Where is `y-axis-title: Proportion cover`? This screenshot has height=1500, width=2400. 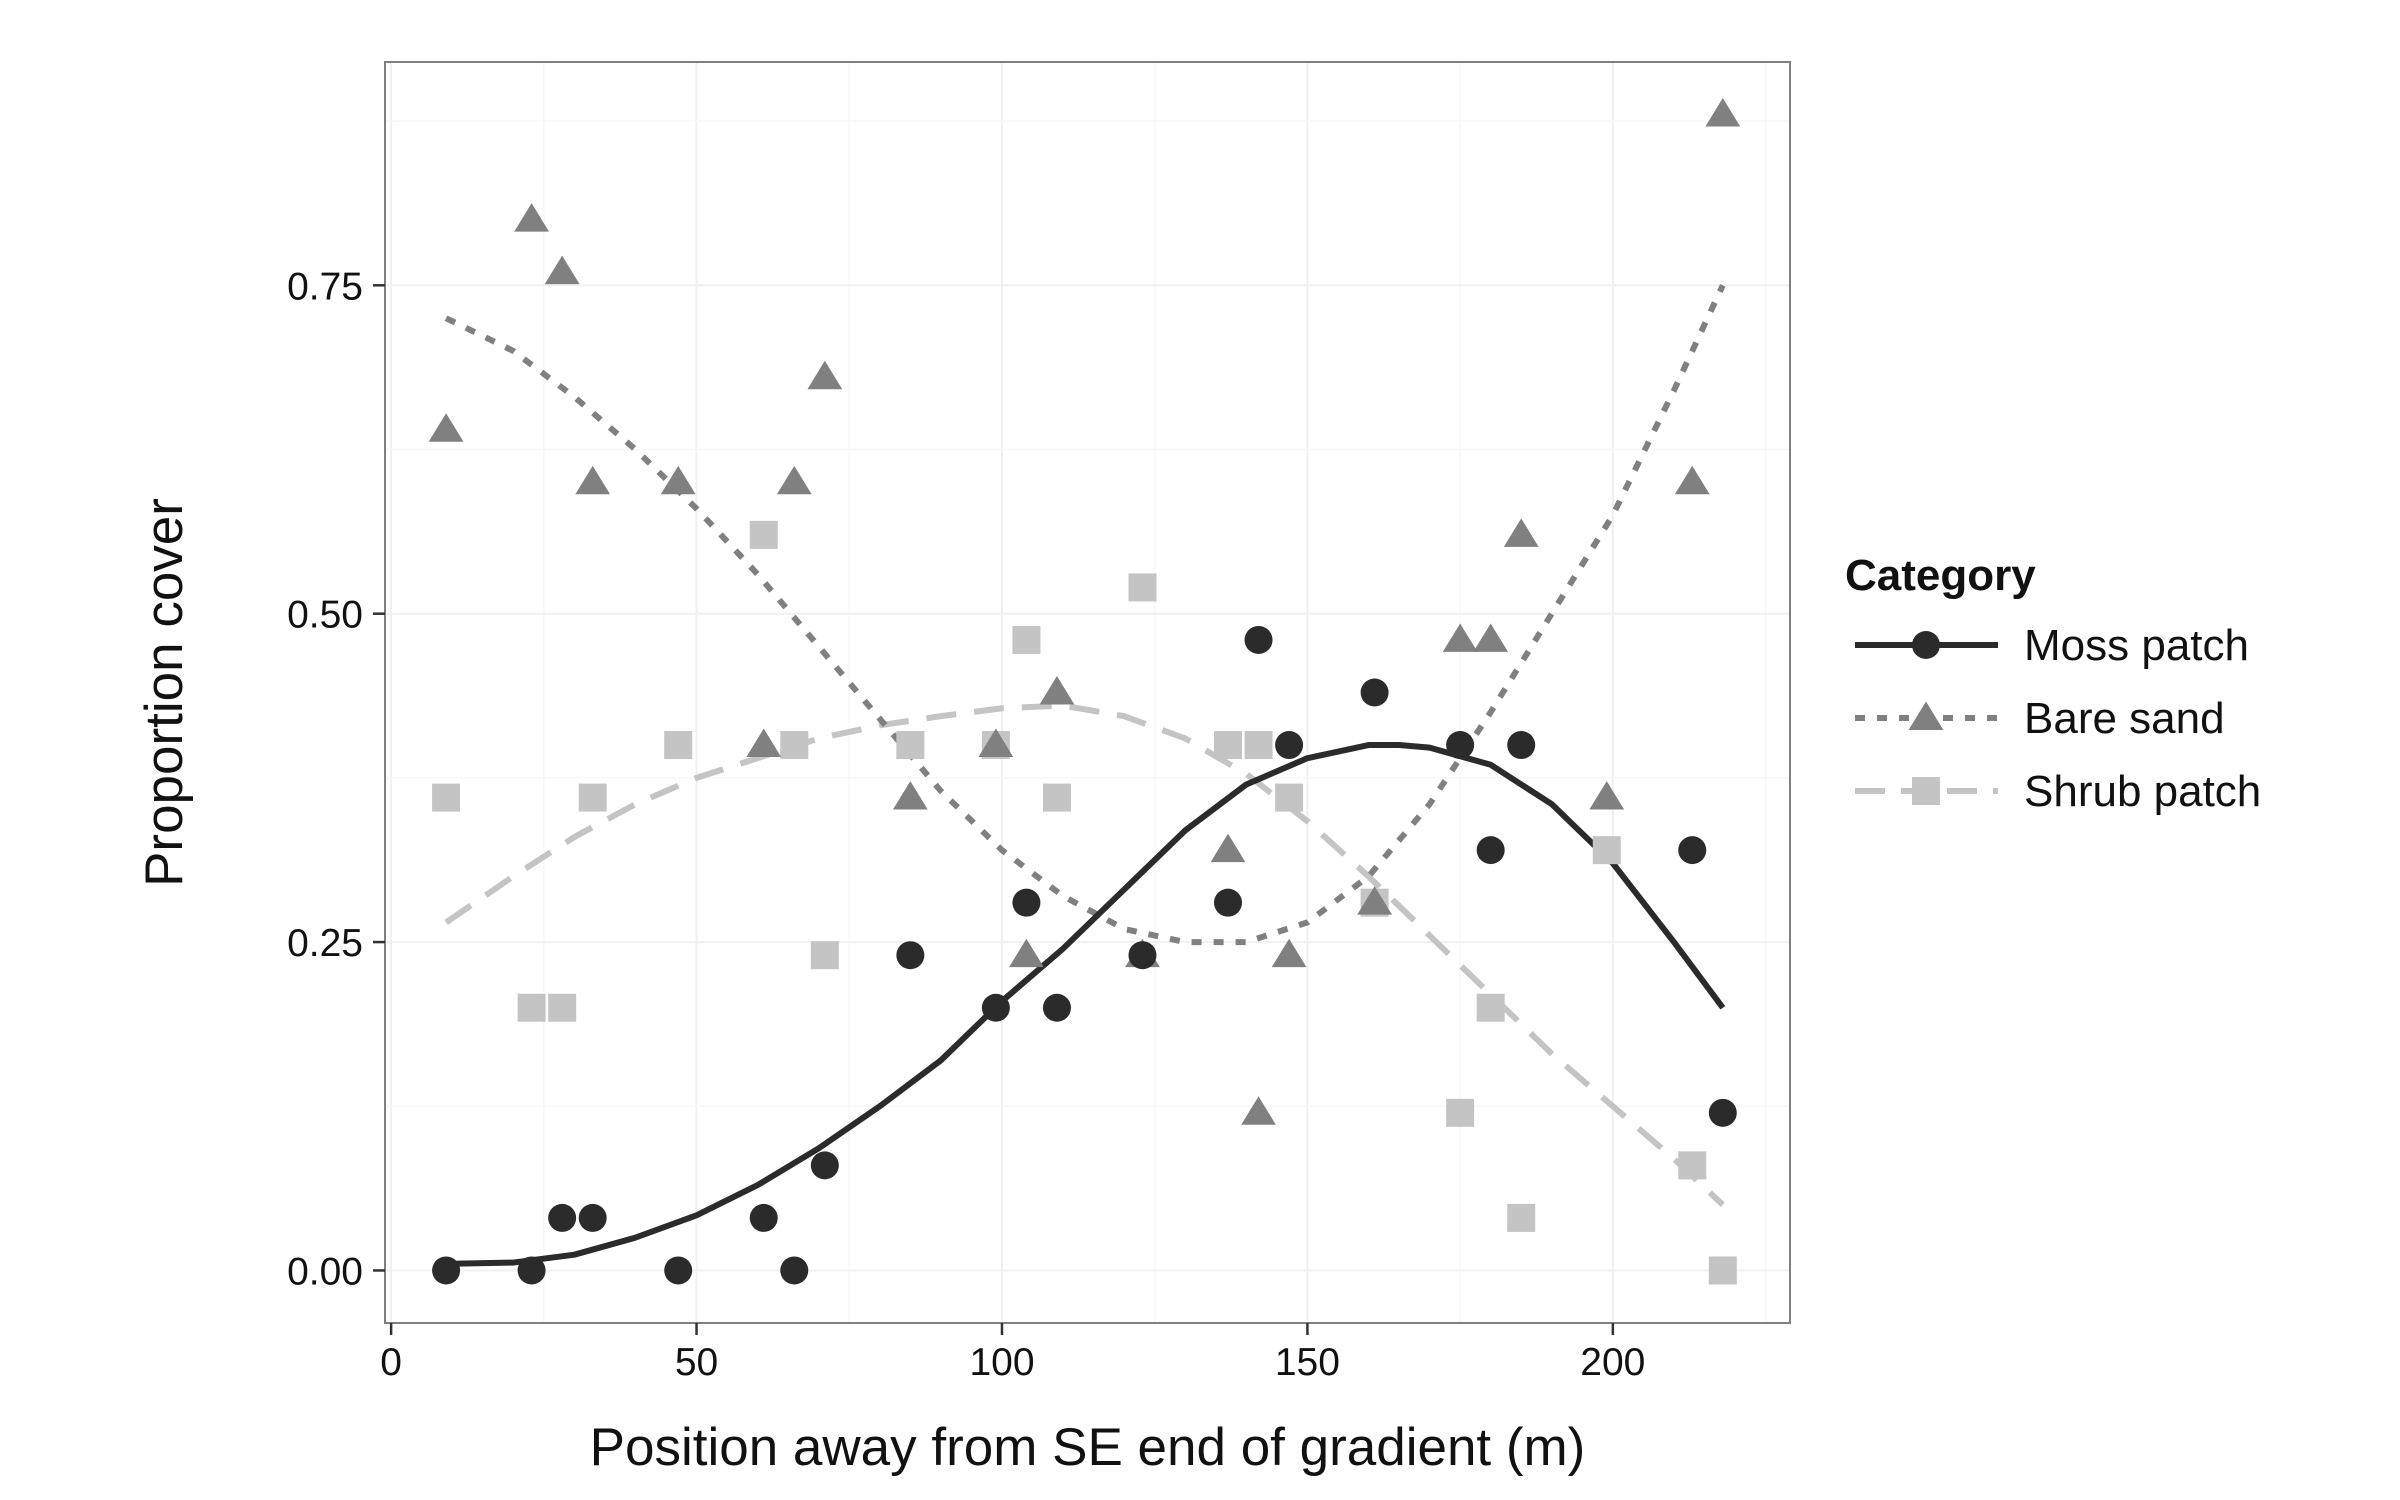 y-axis-title: Proportion cover is located at coordinates (164, 692).